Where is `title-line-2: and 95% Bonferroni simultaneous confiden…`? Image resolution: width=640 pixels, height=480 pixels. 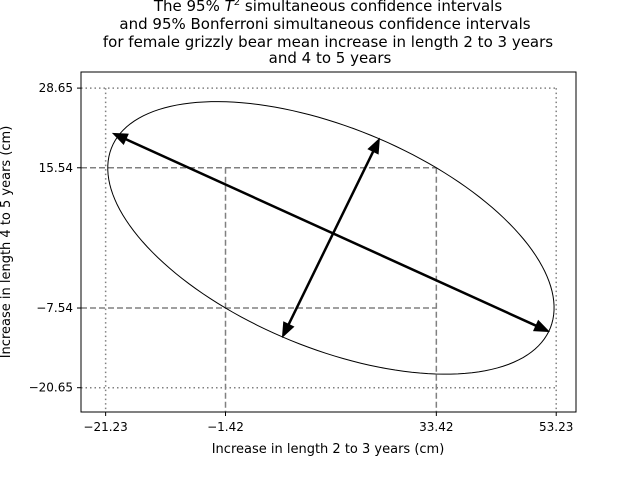 title-line-2: and 95% Bonferroni simultaneous confiden… is located at coordinates (324, 24).